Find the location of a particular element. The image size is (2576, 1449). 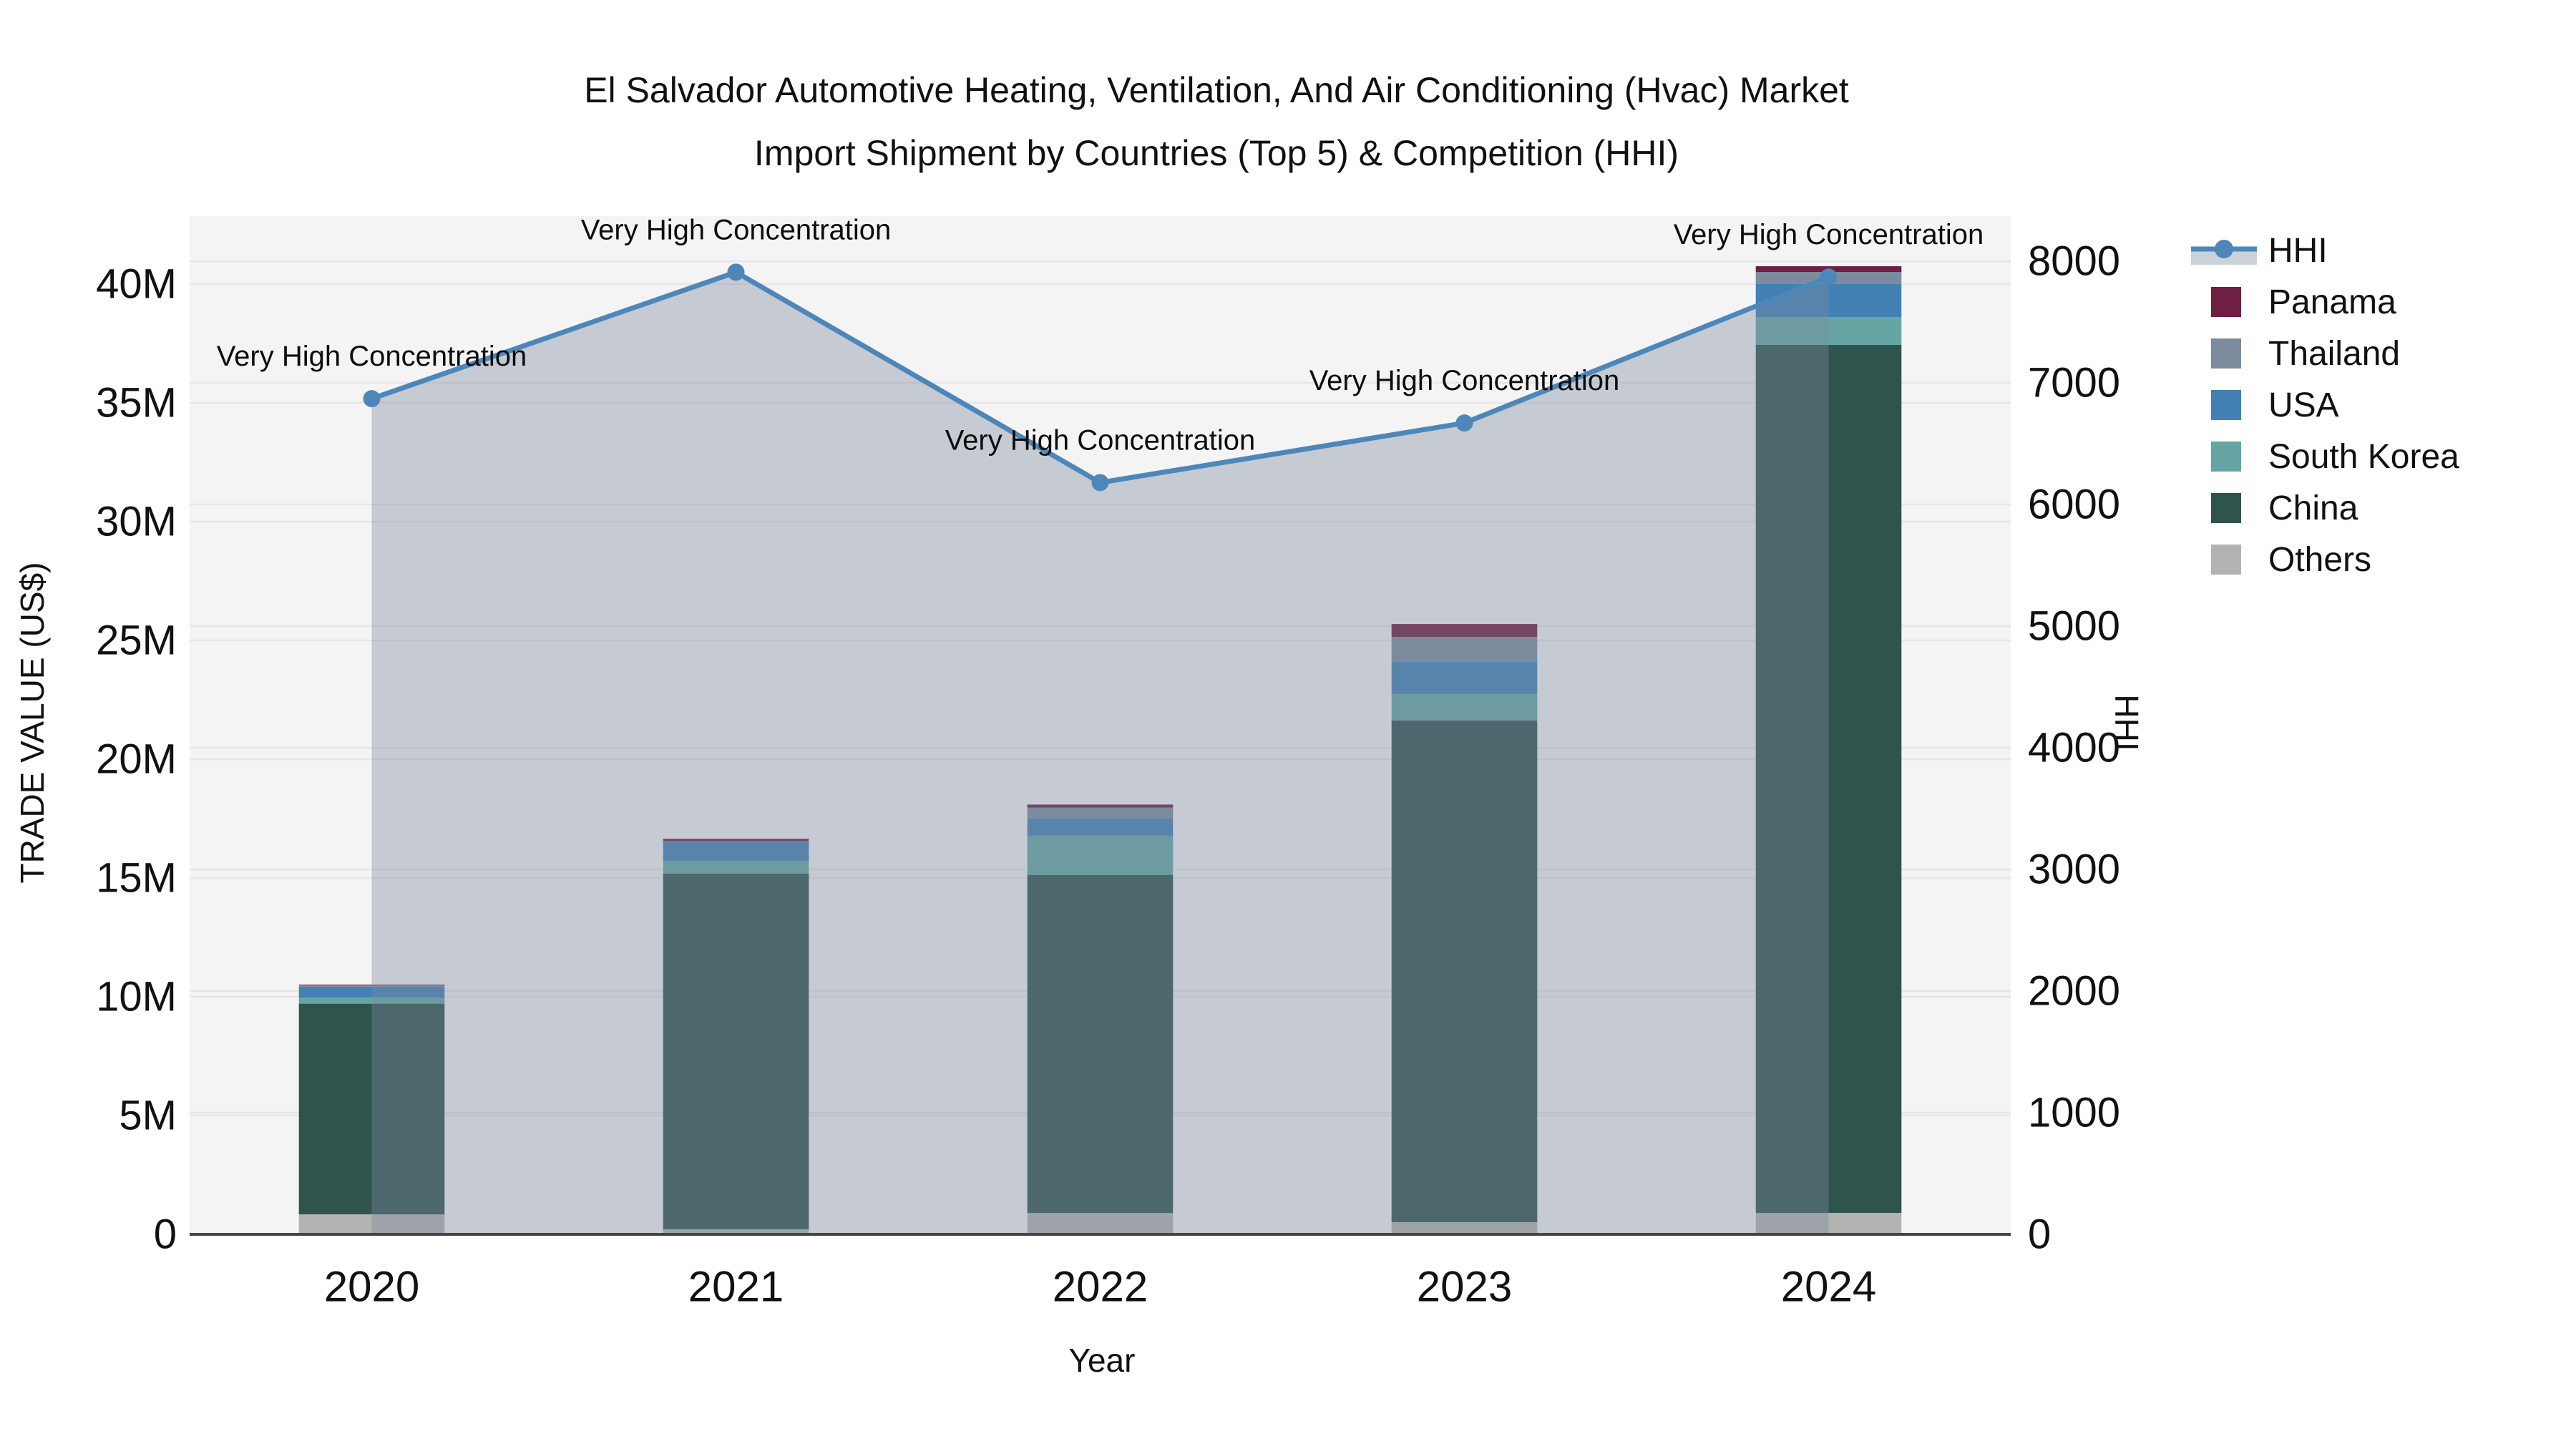

thailand-legend-color is located at coordinates (2226, 353).